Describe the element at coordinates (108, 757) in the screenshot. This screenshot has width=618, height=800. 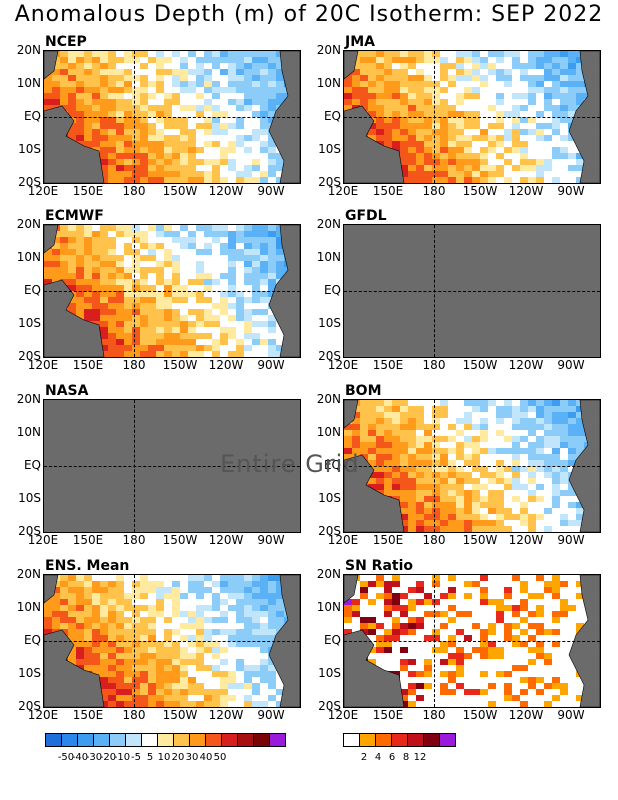
I see `colorbar-label: -20` at that location.